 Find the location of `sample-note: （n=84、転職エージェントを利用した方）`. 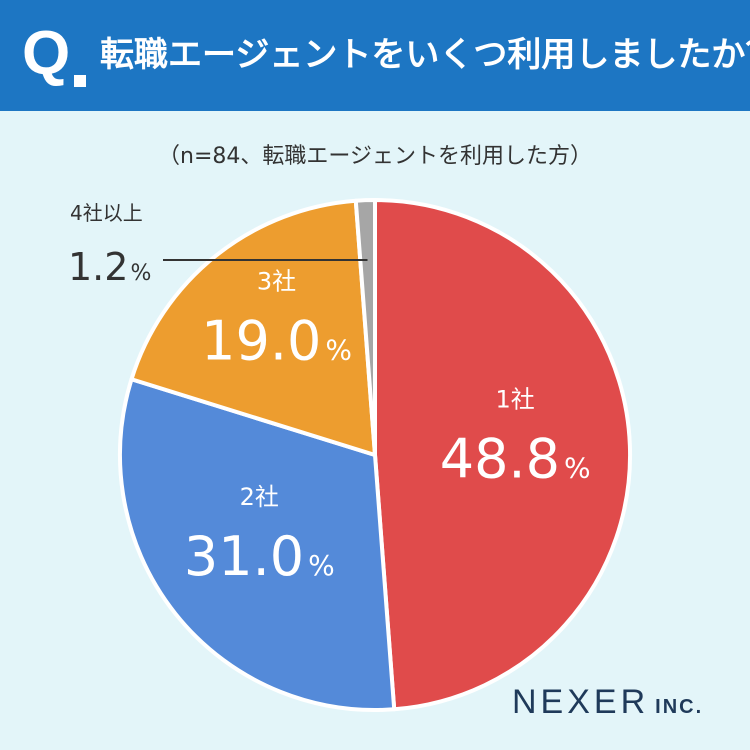

sample-note: （n=84、転職エージェントを利用した方） is located at coordinates (375, 156).